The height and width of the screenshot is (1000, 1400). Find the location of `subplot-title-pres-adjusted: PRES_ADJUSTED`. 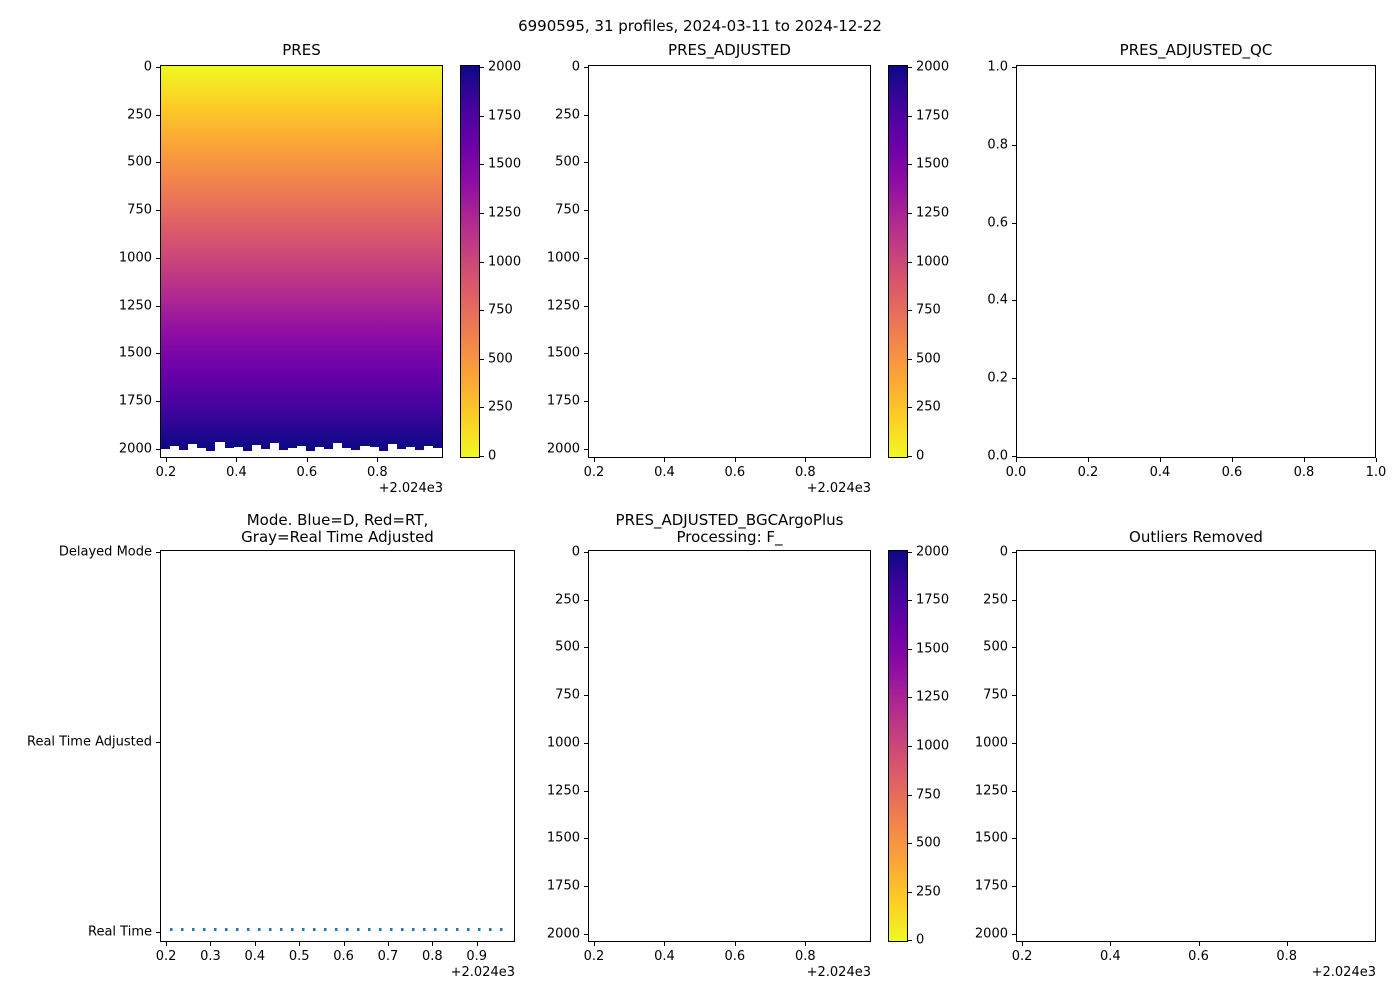

subplot-title-pres-adjusted: PRES_ADJUSTED is located at coordinates (729, 50).